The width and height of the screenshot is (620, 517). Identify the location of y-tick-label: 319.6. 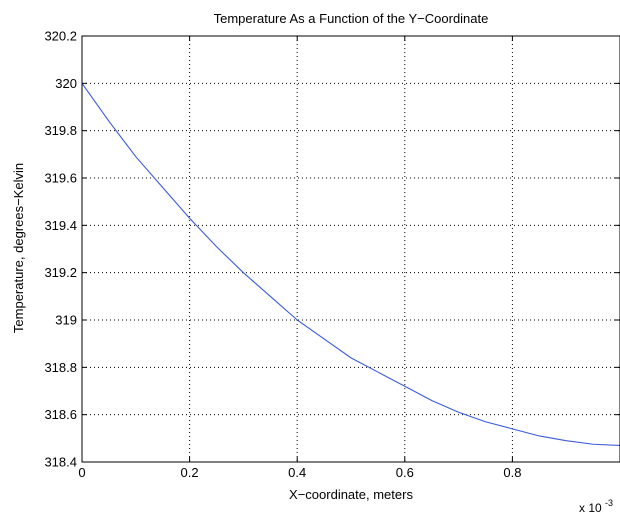
(60, 178).